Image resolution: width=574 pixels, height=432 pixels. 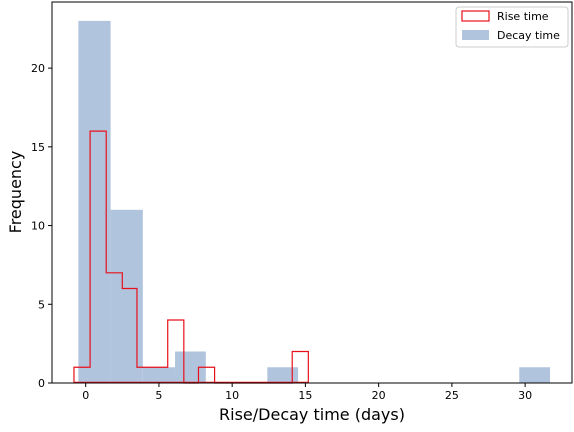 What do you see at coordinates (15, 192) in the screenshot?
I see `y-axis-label: Frequency` at bounding box center [15, 192].